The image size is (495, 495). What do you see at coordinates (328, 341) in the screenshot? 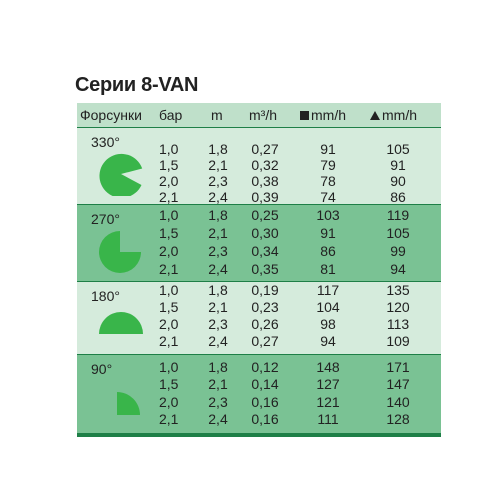
I see `cell-square-rate: 94` at bounding box center [328, 341].